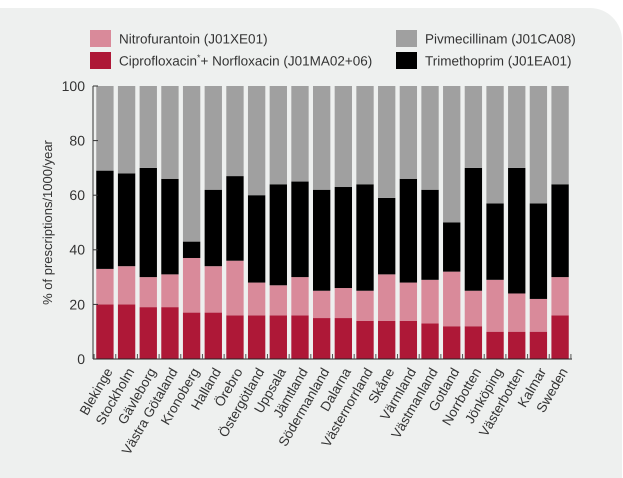  Describe the element at coordinates (193, 39) in the screenshot. I see `legend-label: Nitrofurantoin (J01XE01)` at that location.